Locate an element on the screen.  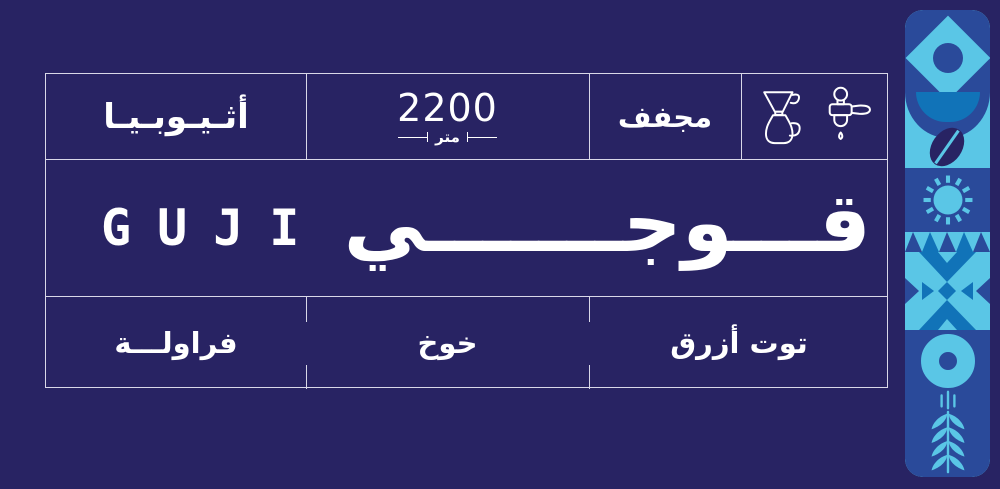
note-cell-strawberry: فراولـــة is located at coordinates (176, 342).